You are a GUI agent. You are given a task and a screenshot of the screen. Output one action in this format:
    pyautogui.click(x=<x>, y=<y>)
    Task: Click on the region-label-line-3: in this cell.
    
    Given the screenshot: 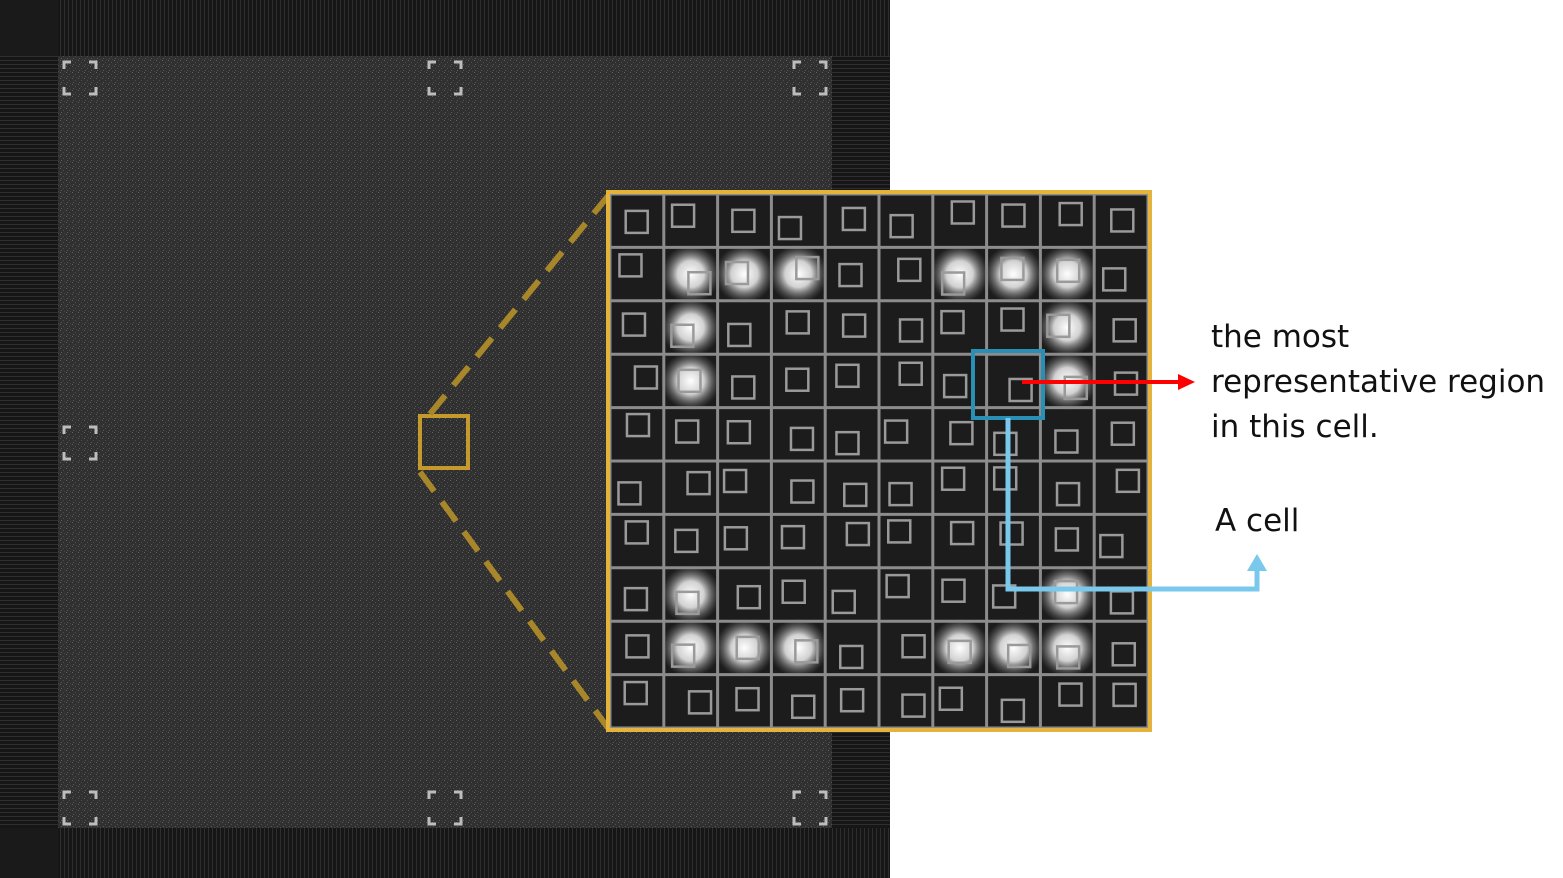 What is the action you would take?
    pyautogui.click(x=1295, y=427)
    